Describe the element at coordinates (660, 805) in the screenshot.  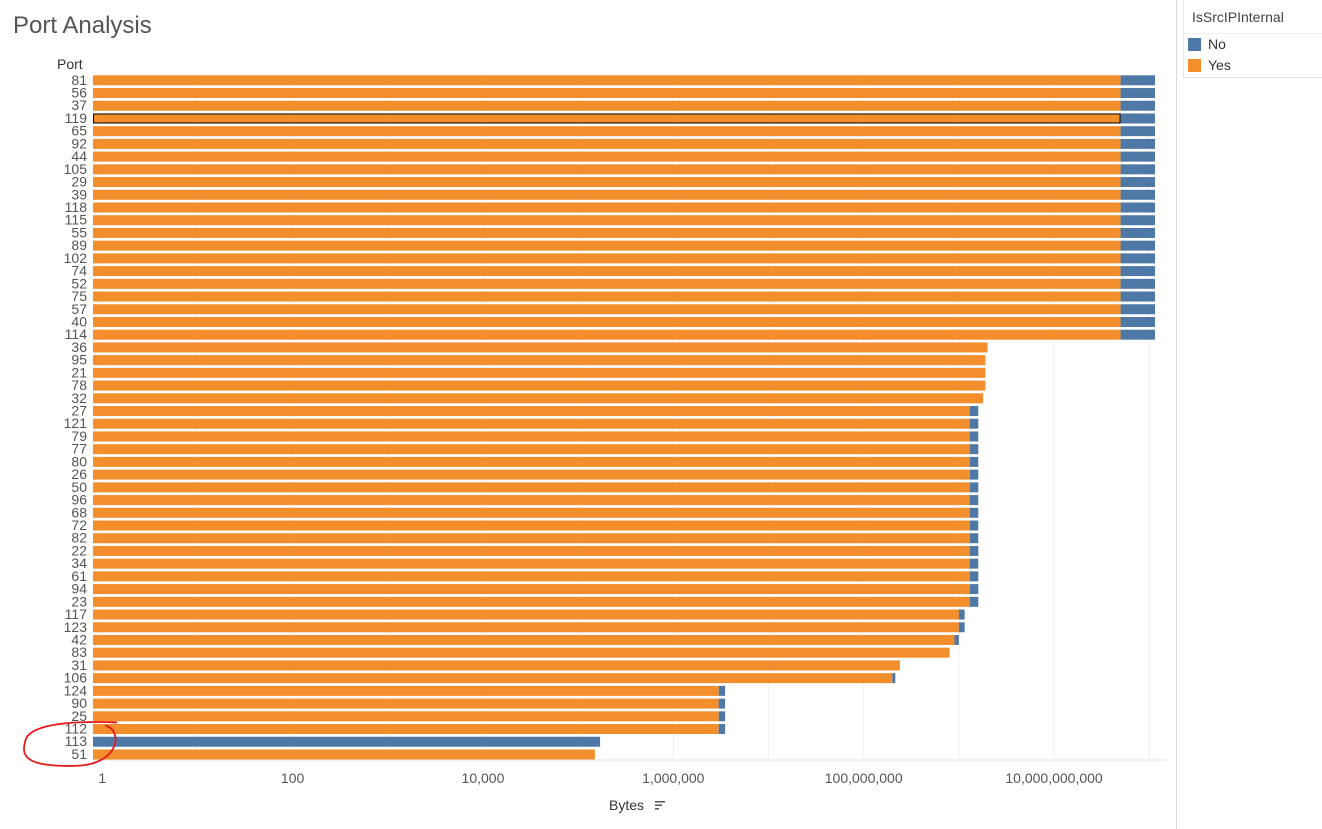
I see `sort-descending-icon` at that location.